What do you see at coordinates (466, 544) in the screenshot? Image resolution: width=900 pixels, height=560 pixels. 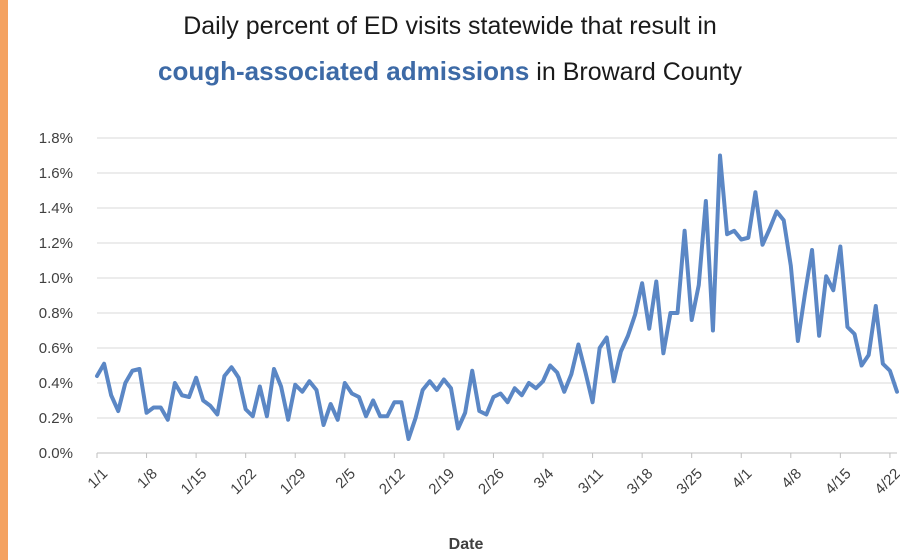 I see `x-axis-title: Date` at bounding box center [466, 544].